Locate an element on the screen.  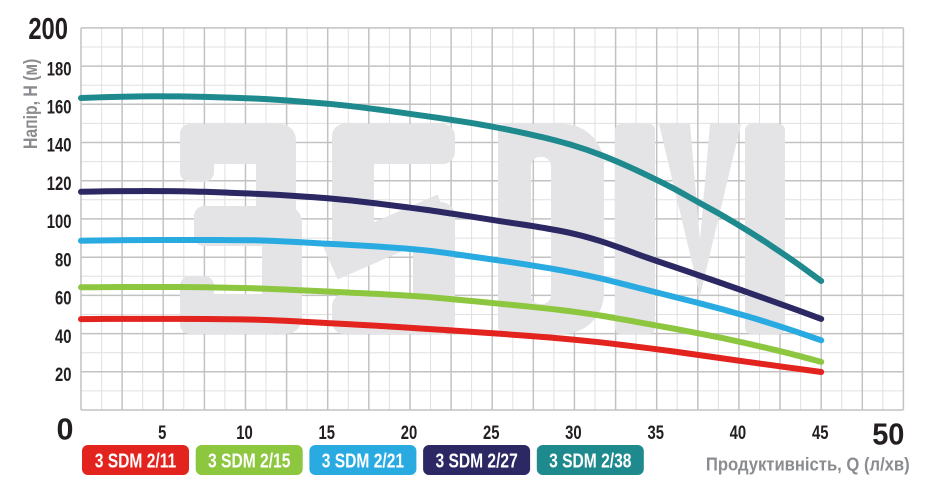
svg-text: 200 is located at coordinates (48, 28).